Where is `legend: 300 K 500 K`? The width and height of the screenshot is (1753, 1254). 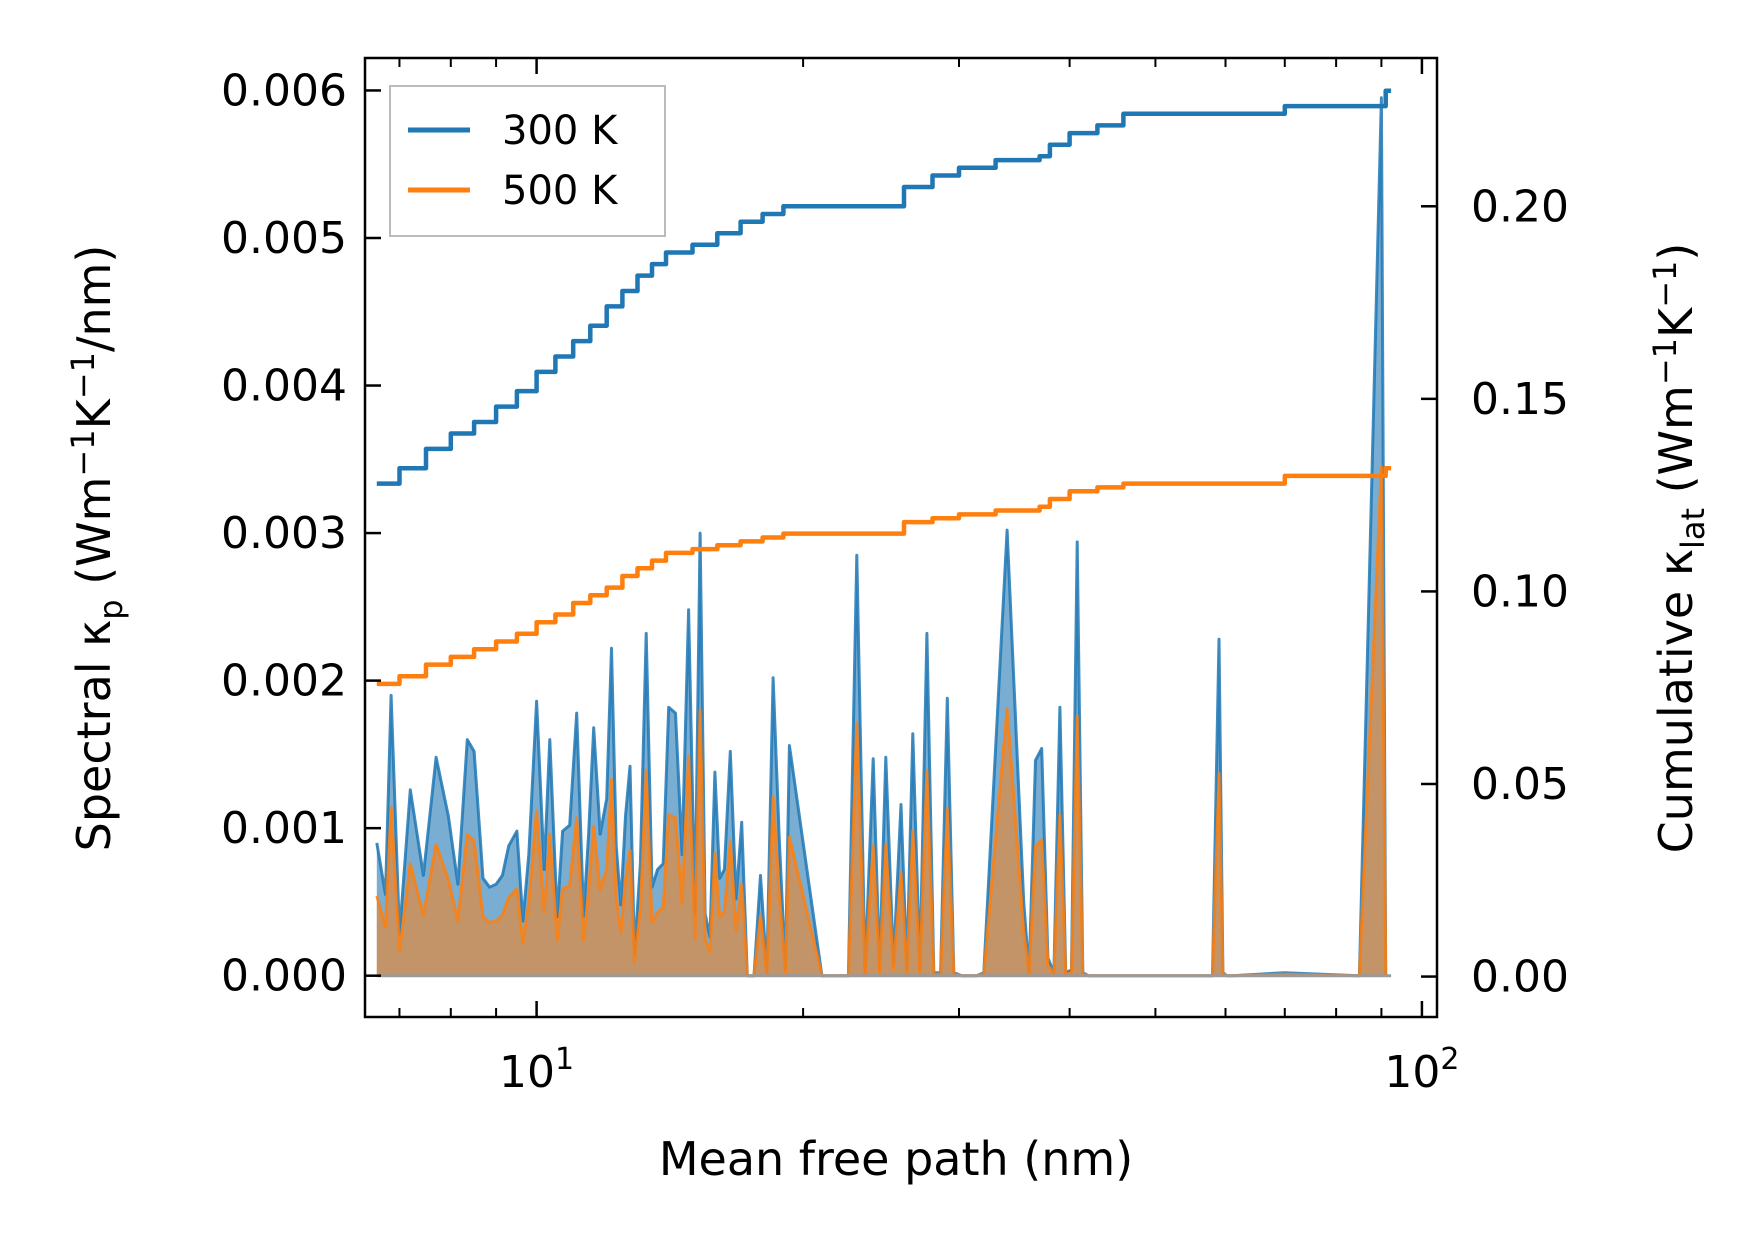 legend: 300 K 500 K is located at coordinates (527, 161).